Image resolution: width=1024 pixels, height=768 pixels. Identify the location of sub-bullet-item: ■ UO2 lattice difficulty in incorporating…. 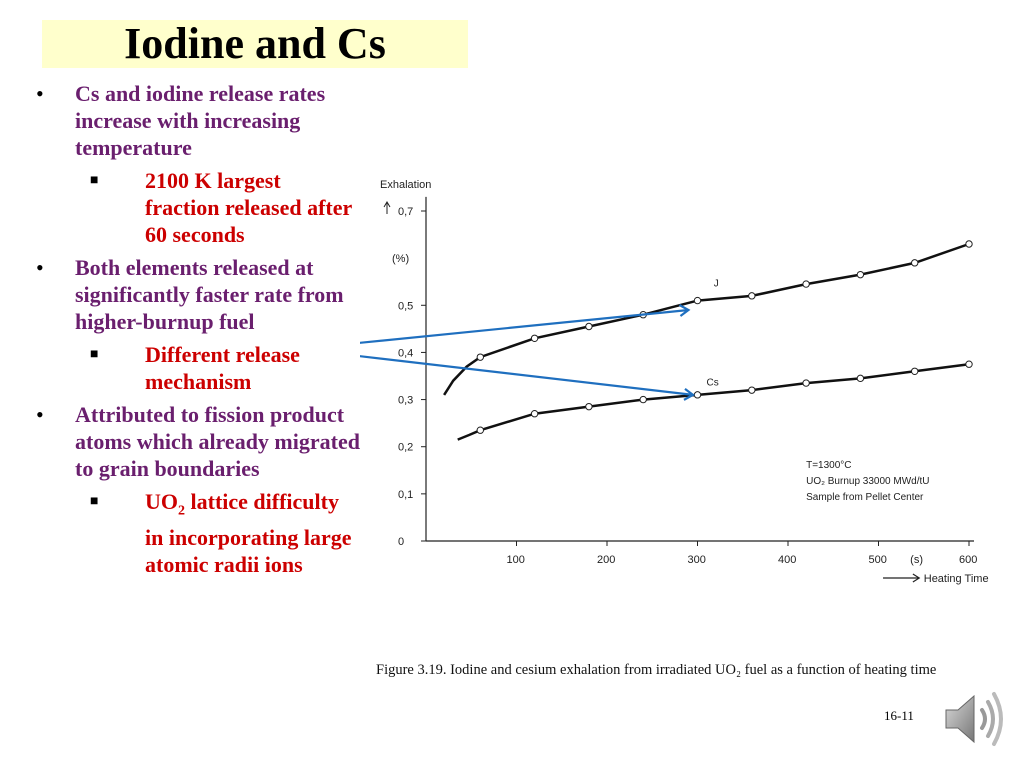
(221, 533).